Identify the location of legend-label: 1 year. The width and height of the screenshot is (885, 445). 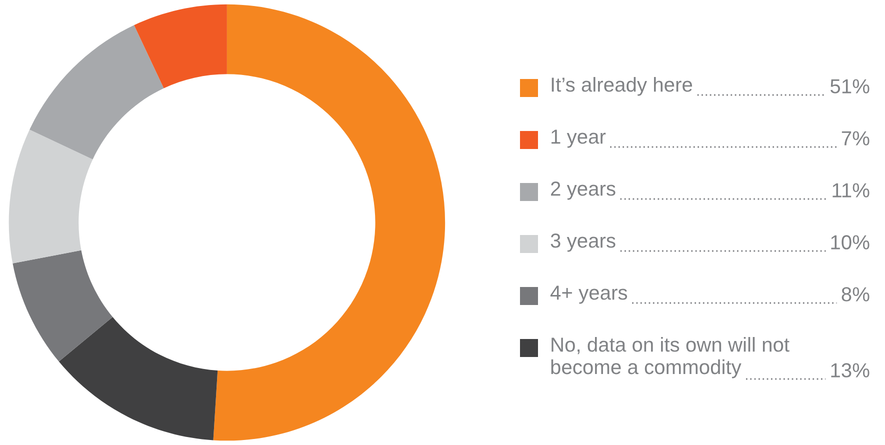
(579, 139).